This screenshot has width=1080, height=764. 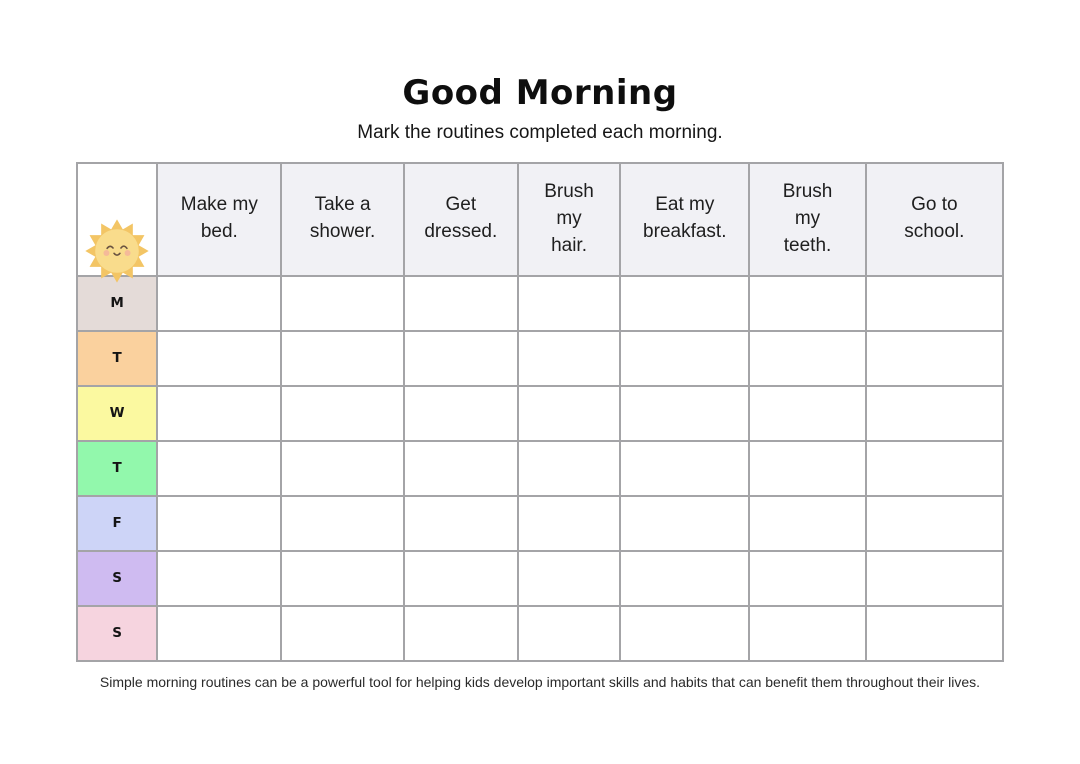 What do you see at coordinates (540, 93) in the screenshot?
I see `page-title: Good Morning` at bounding box center [540, 93].